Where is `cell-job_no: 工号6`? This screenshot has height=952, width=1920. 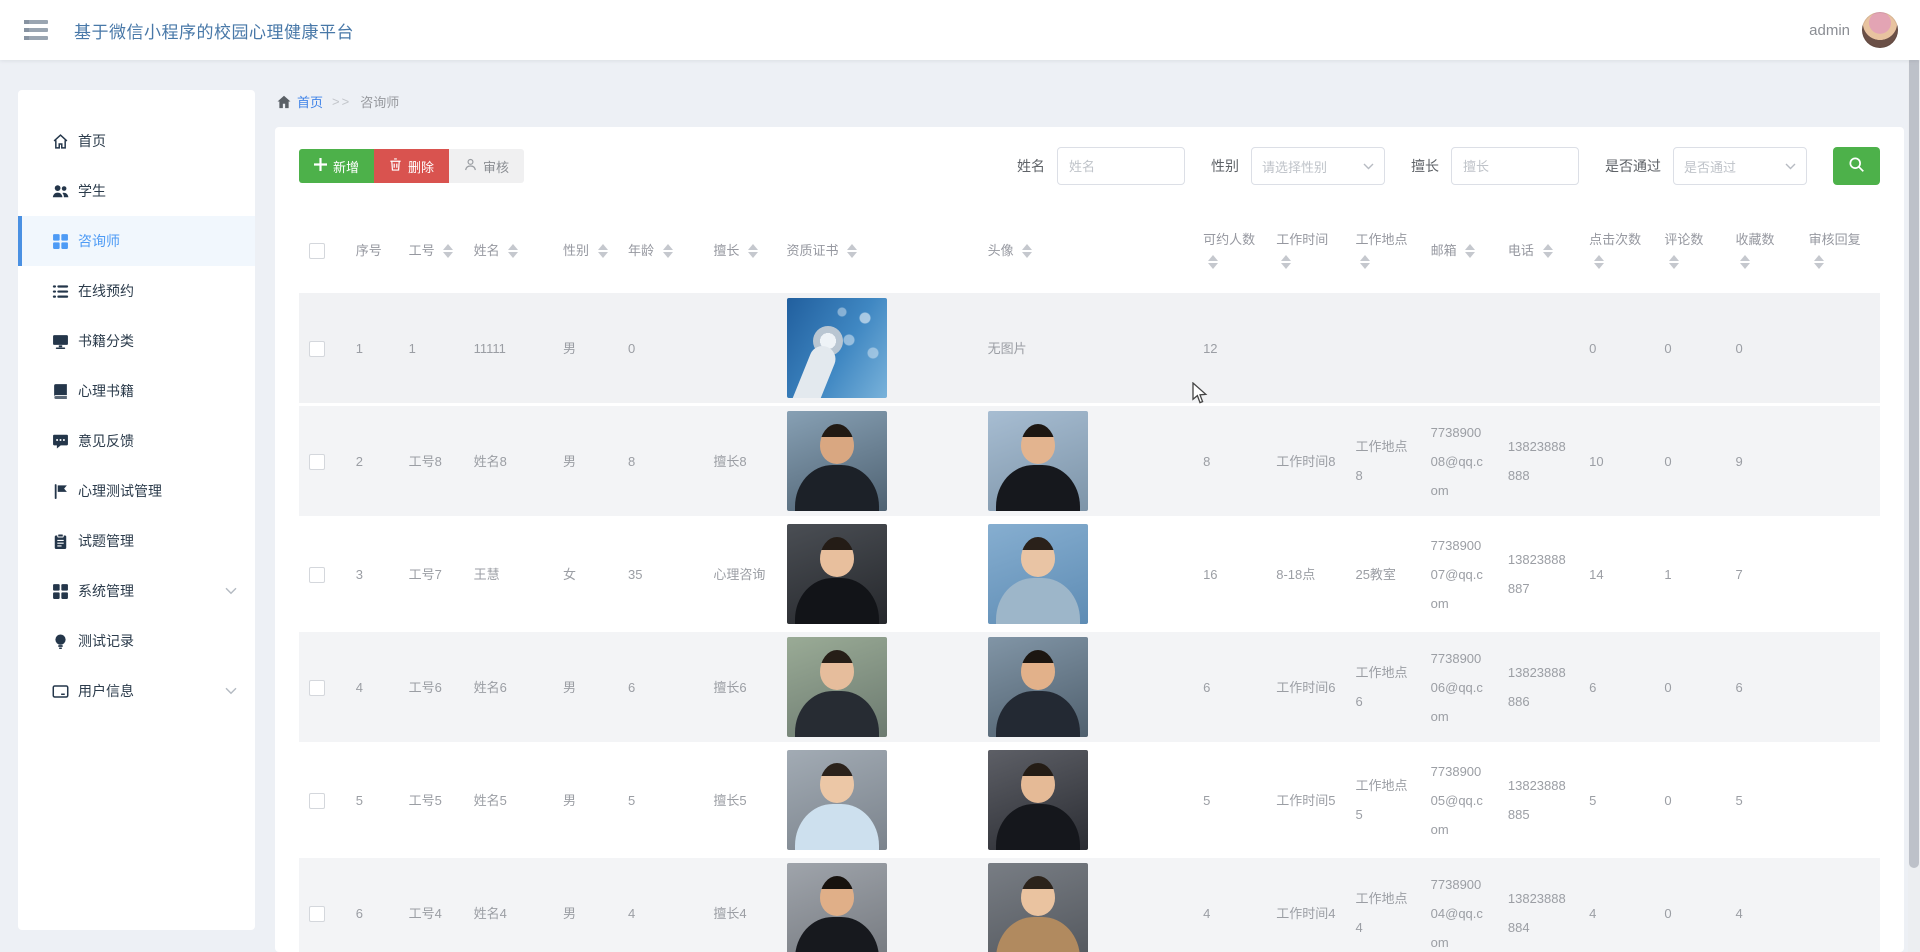 cell-job_no: 工号6 is located at coordinates (425, 687).